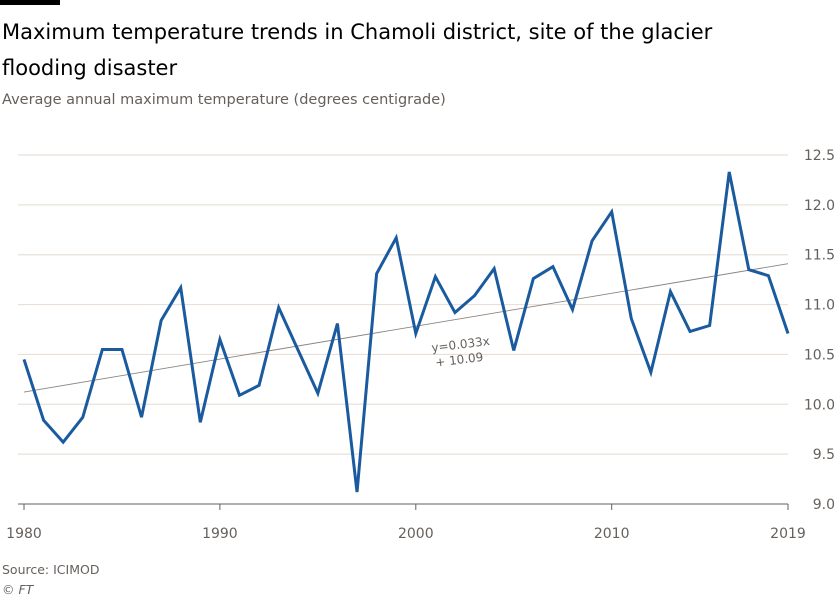 The height and width of the screenshot is (600, 840). I want to click on x-tick-label: 2019, so click(788, 534).